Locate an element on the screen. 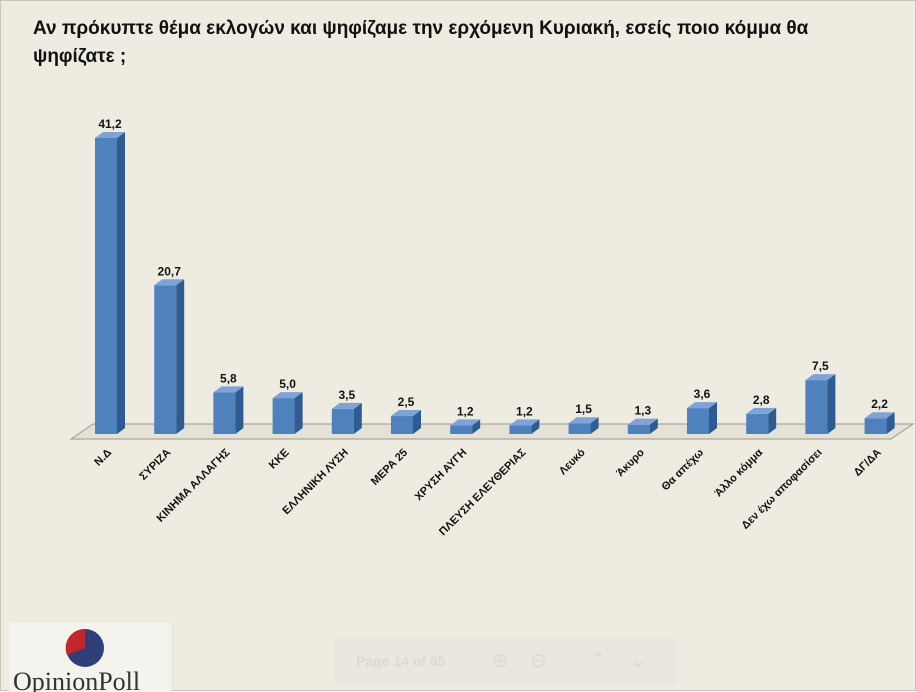 This screenshot has width=916, height=692. opinionpoll-logo: OpinionPoll is located at coordinates (90, 657).